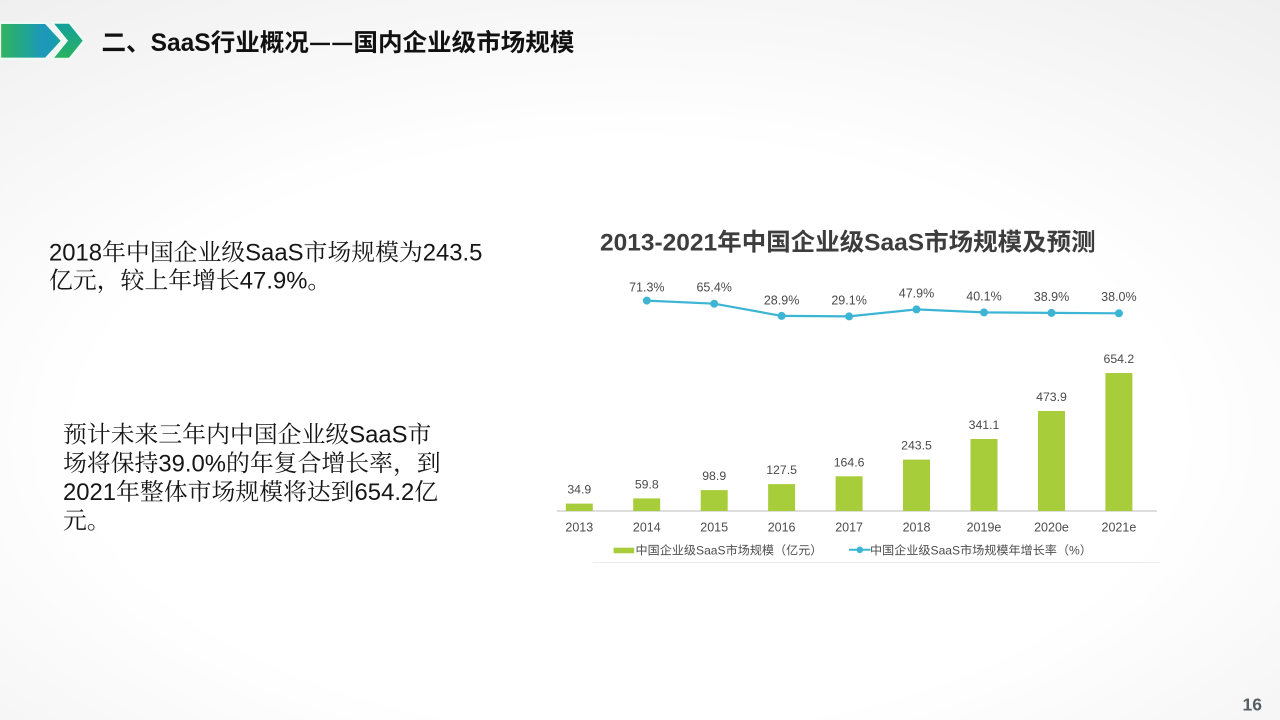 This screenshot has width=1280, height=720. Describe the element at coordinates (983, 297) in the screenshot. I see `svg-text: 40.1%` at that location.